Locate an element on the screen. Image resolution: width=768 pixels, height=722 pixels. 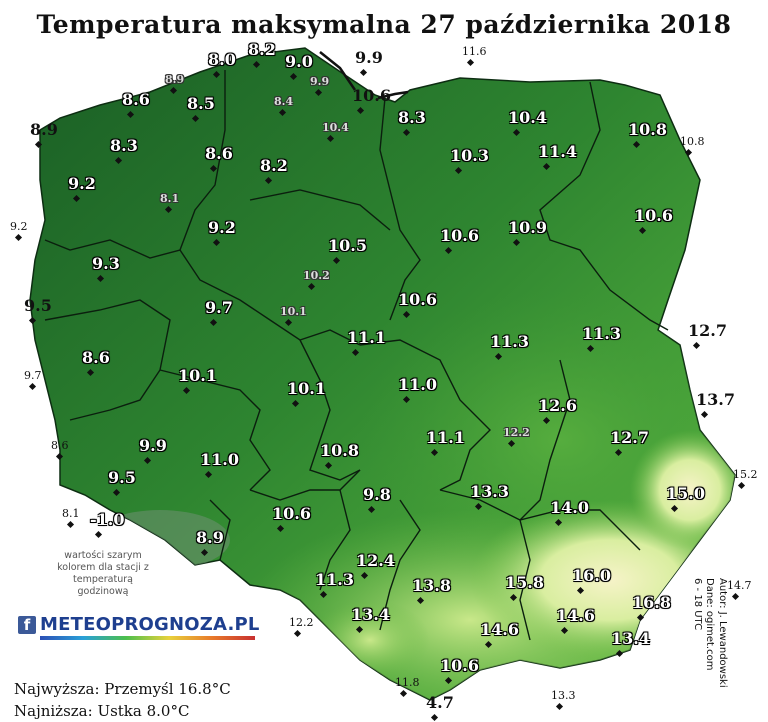
station-value: -1.0 is located at coordinates (107, 519).